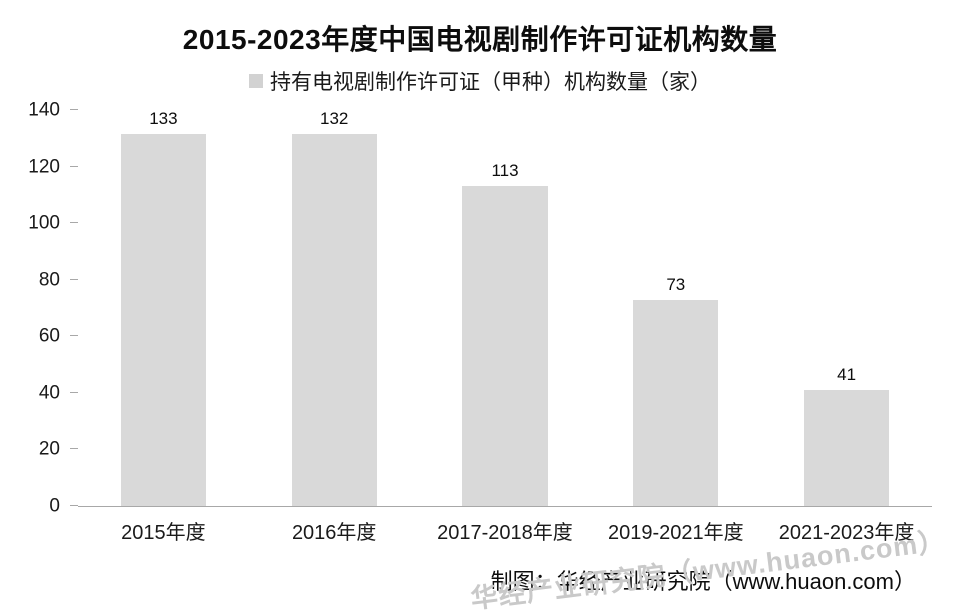 This screenshot has height=610, width=960. I want to click on bar-value-label: 41, so click(847, 375).